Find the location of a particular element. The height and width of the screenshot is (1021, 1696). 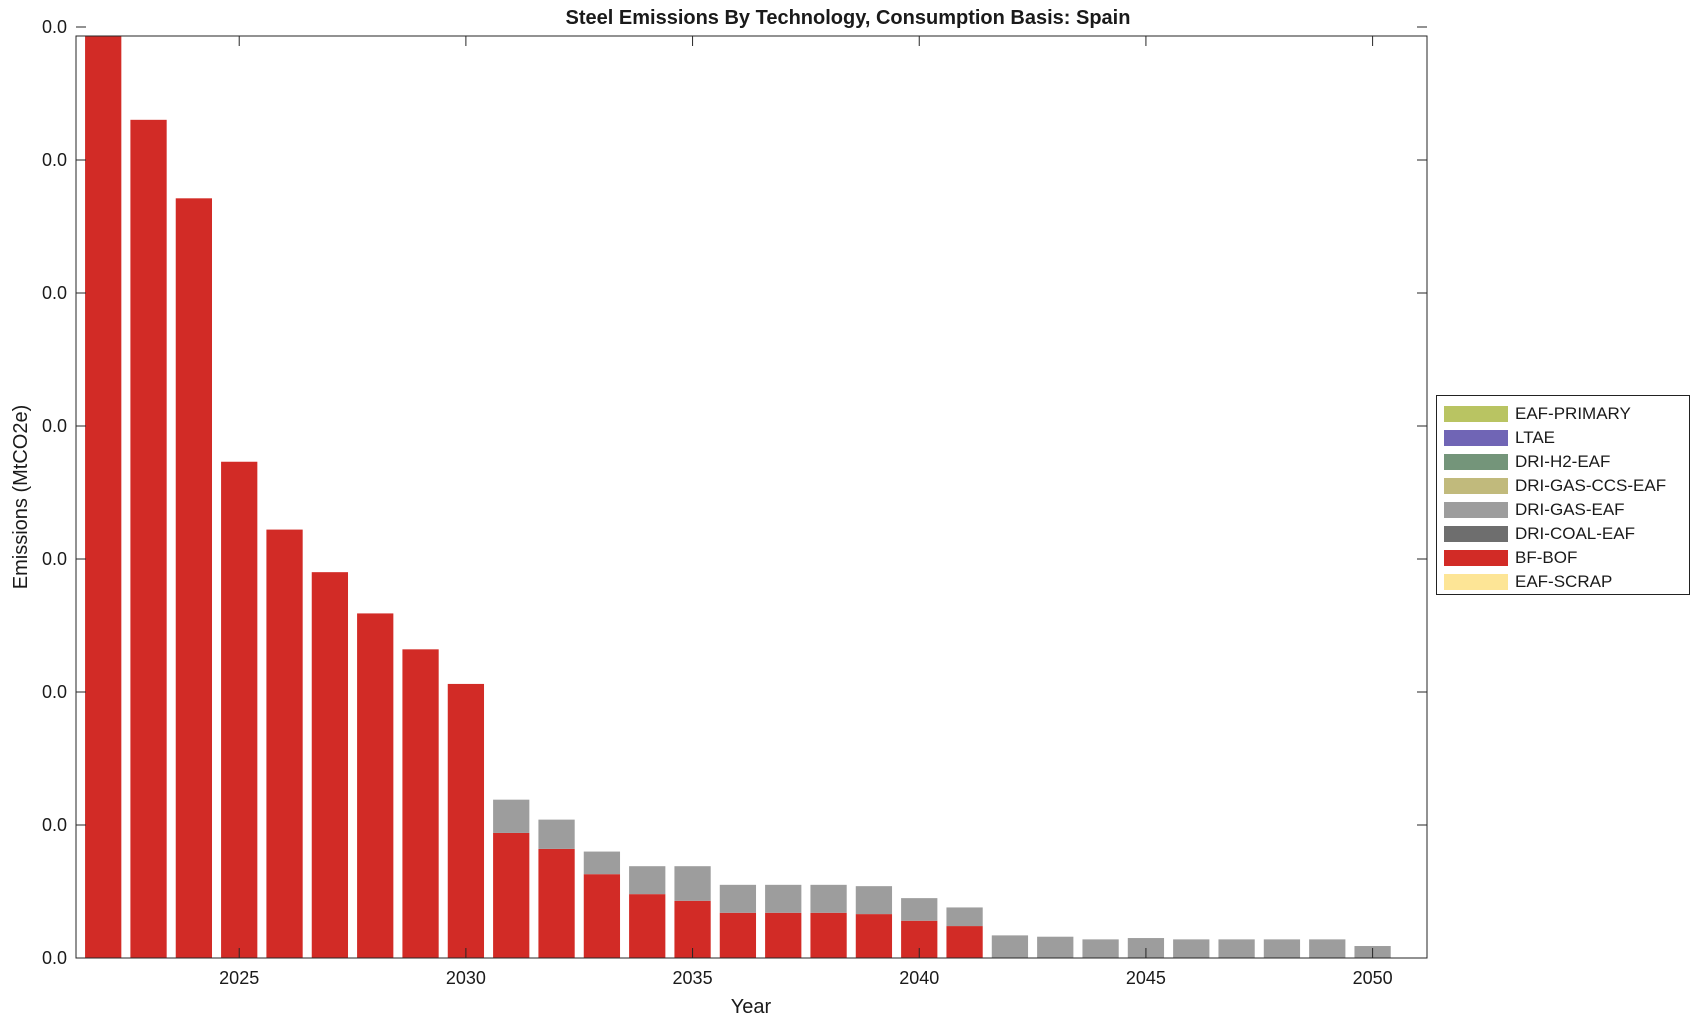

legend-item-dri-gas-eaf: DRI-GAS-EAF is located at coordinates (1563, 510).